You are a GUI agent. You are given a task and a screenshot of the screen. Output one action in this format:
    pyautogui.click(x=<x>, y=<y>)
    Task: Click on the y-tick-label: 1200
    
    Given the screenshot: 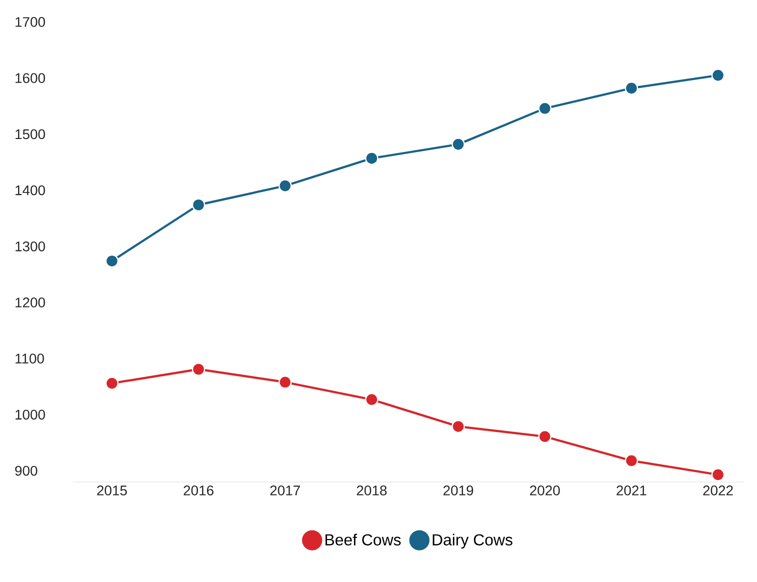 What is the action you would take?
    pyautogui.click(x=31, y=303)
    